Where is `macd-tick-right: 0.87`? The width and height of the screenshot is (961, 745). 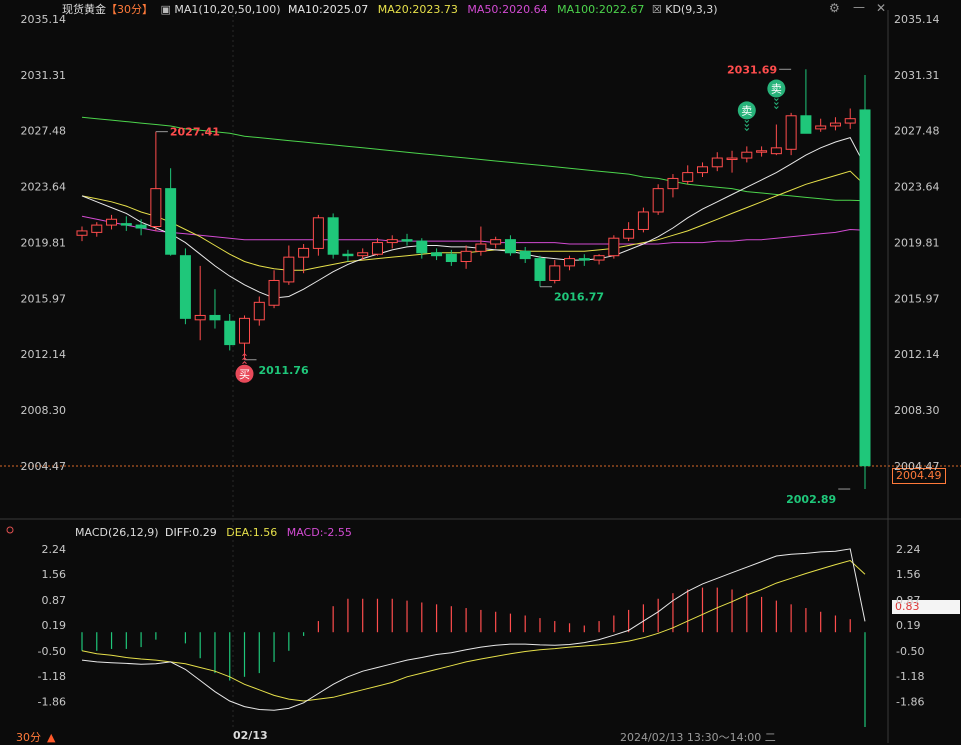
macd-tick-right: 0.87 is located at coordinates (908, 600).